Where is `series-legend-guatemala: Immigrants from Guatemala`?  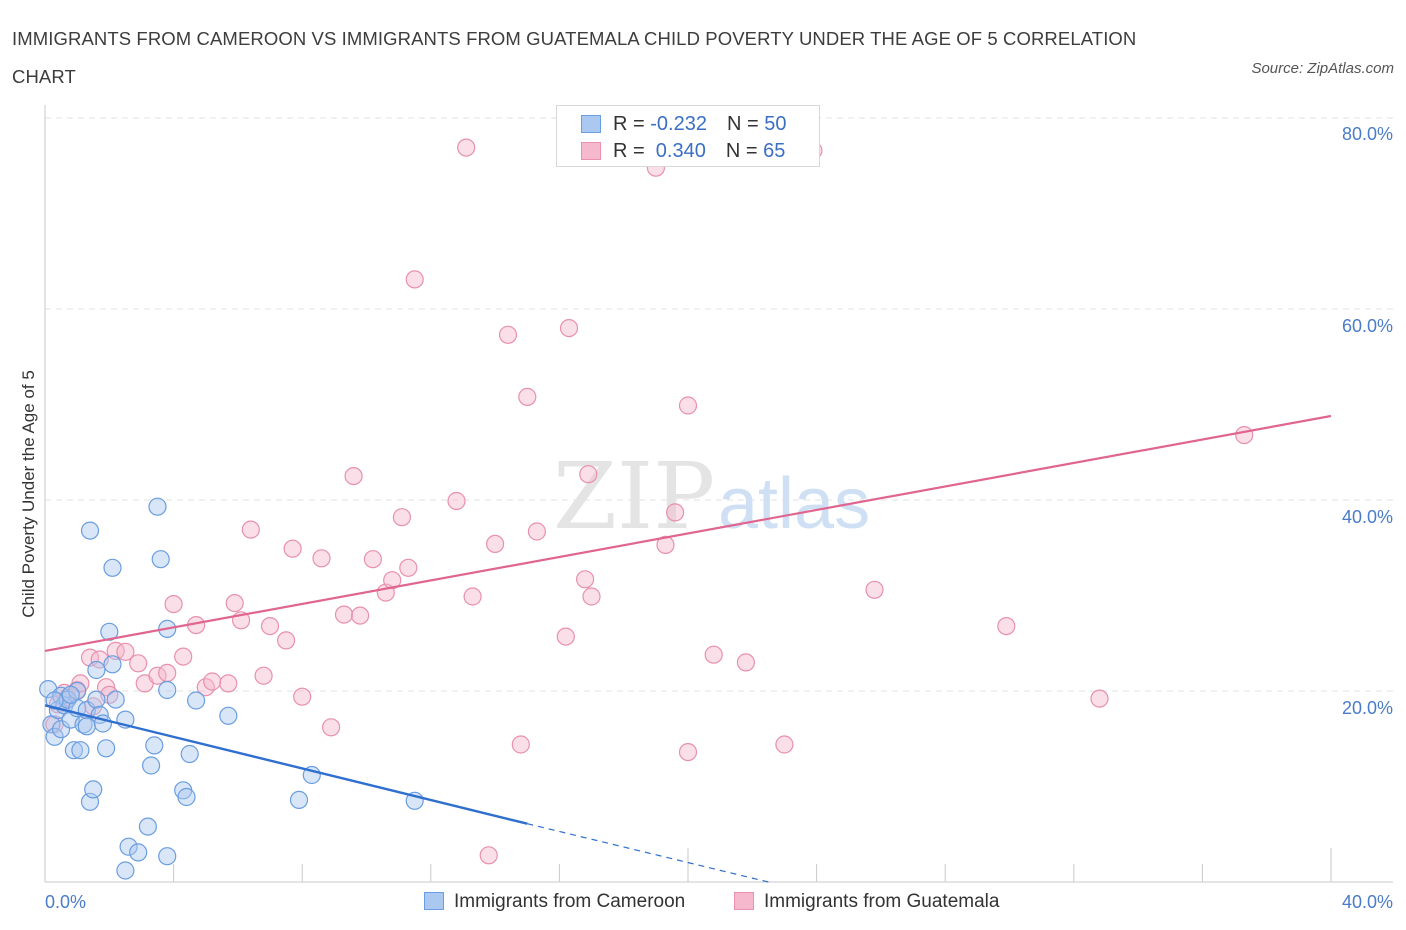 series-legend-guatemala: Immigrants from Guatemala is located at coordinates (866, 902).